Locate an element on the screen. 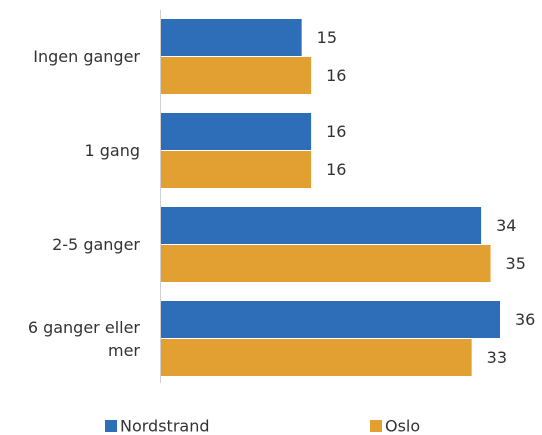  category-label-box: 2-5 ganger is located at coordinates (96, 245).